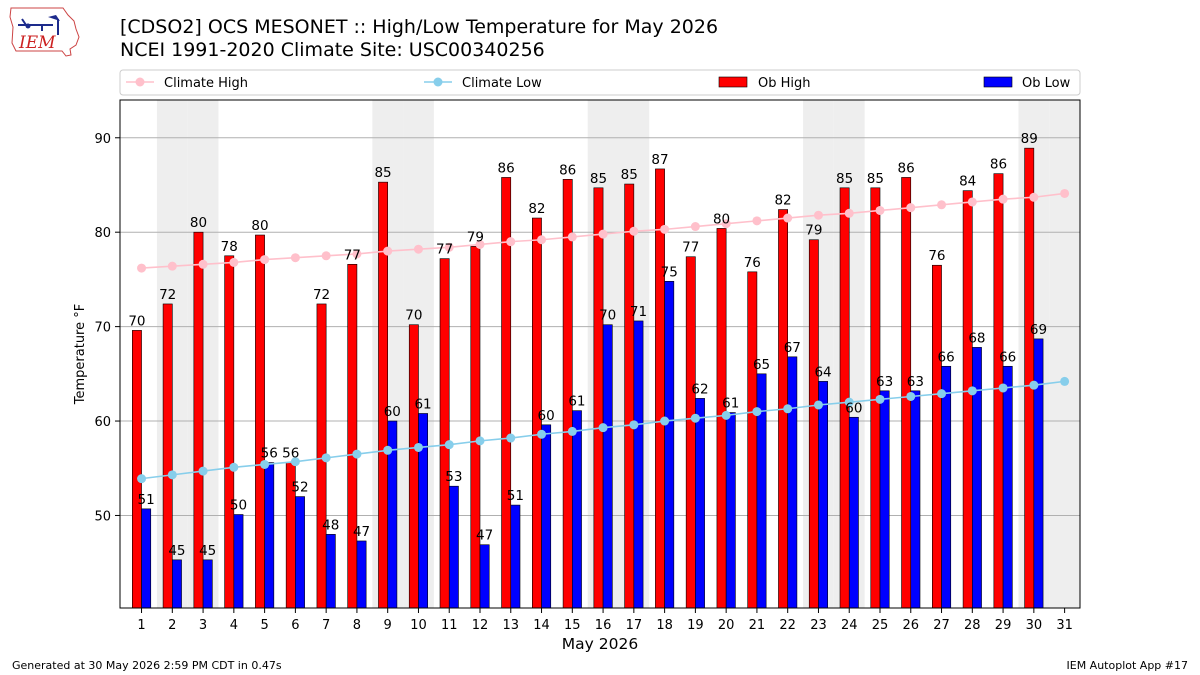 This screenshot has width=1200, height=675. Describe the element at coordinates (141, 625) in the screenshot. I see `x-tick-label: 1` at that location.